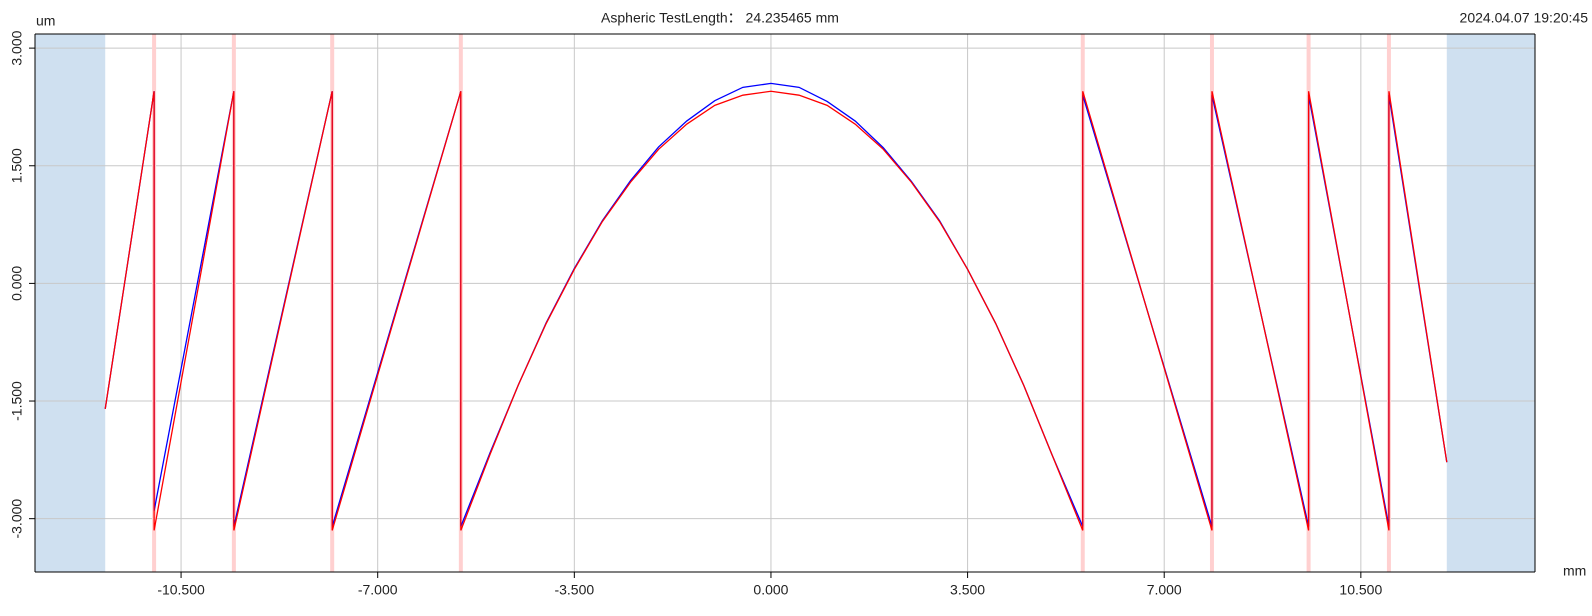 This screenshot has height=616, width=1592. What do you see at coordinates (1164, 590) in the screenshot?
I see `x-tick-label: 7.000` at bounding box center [1164, 590].